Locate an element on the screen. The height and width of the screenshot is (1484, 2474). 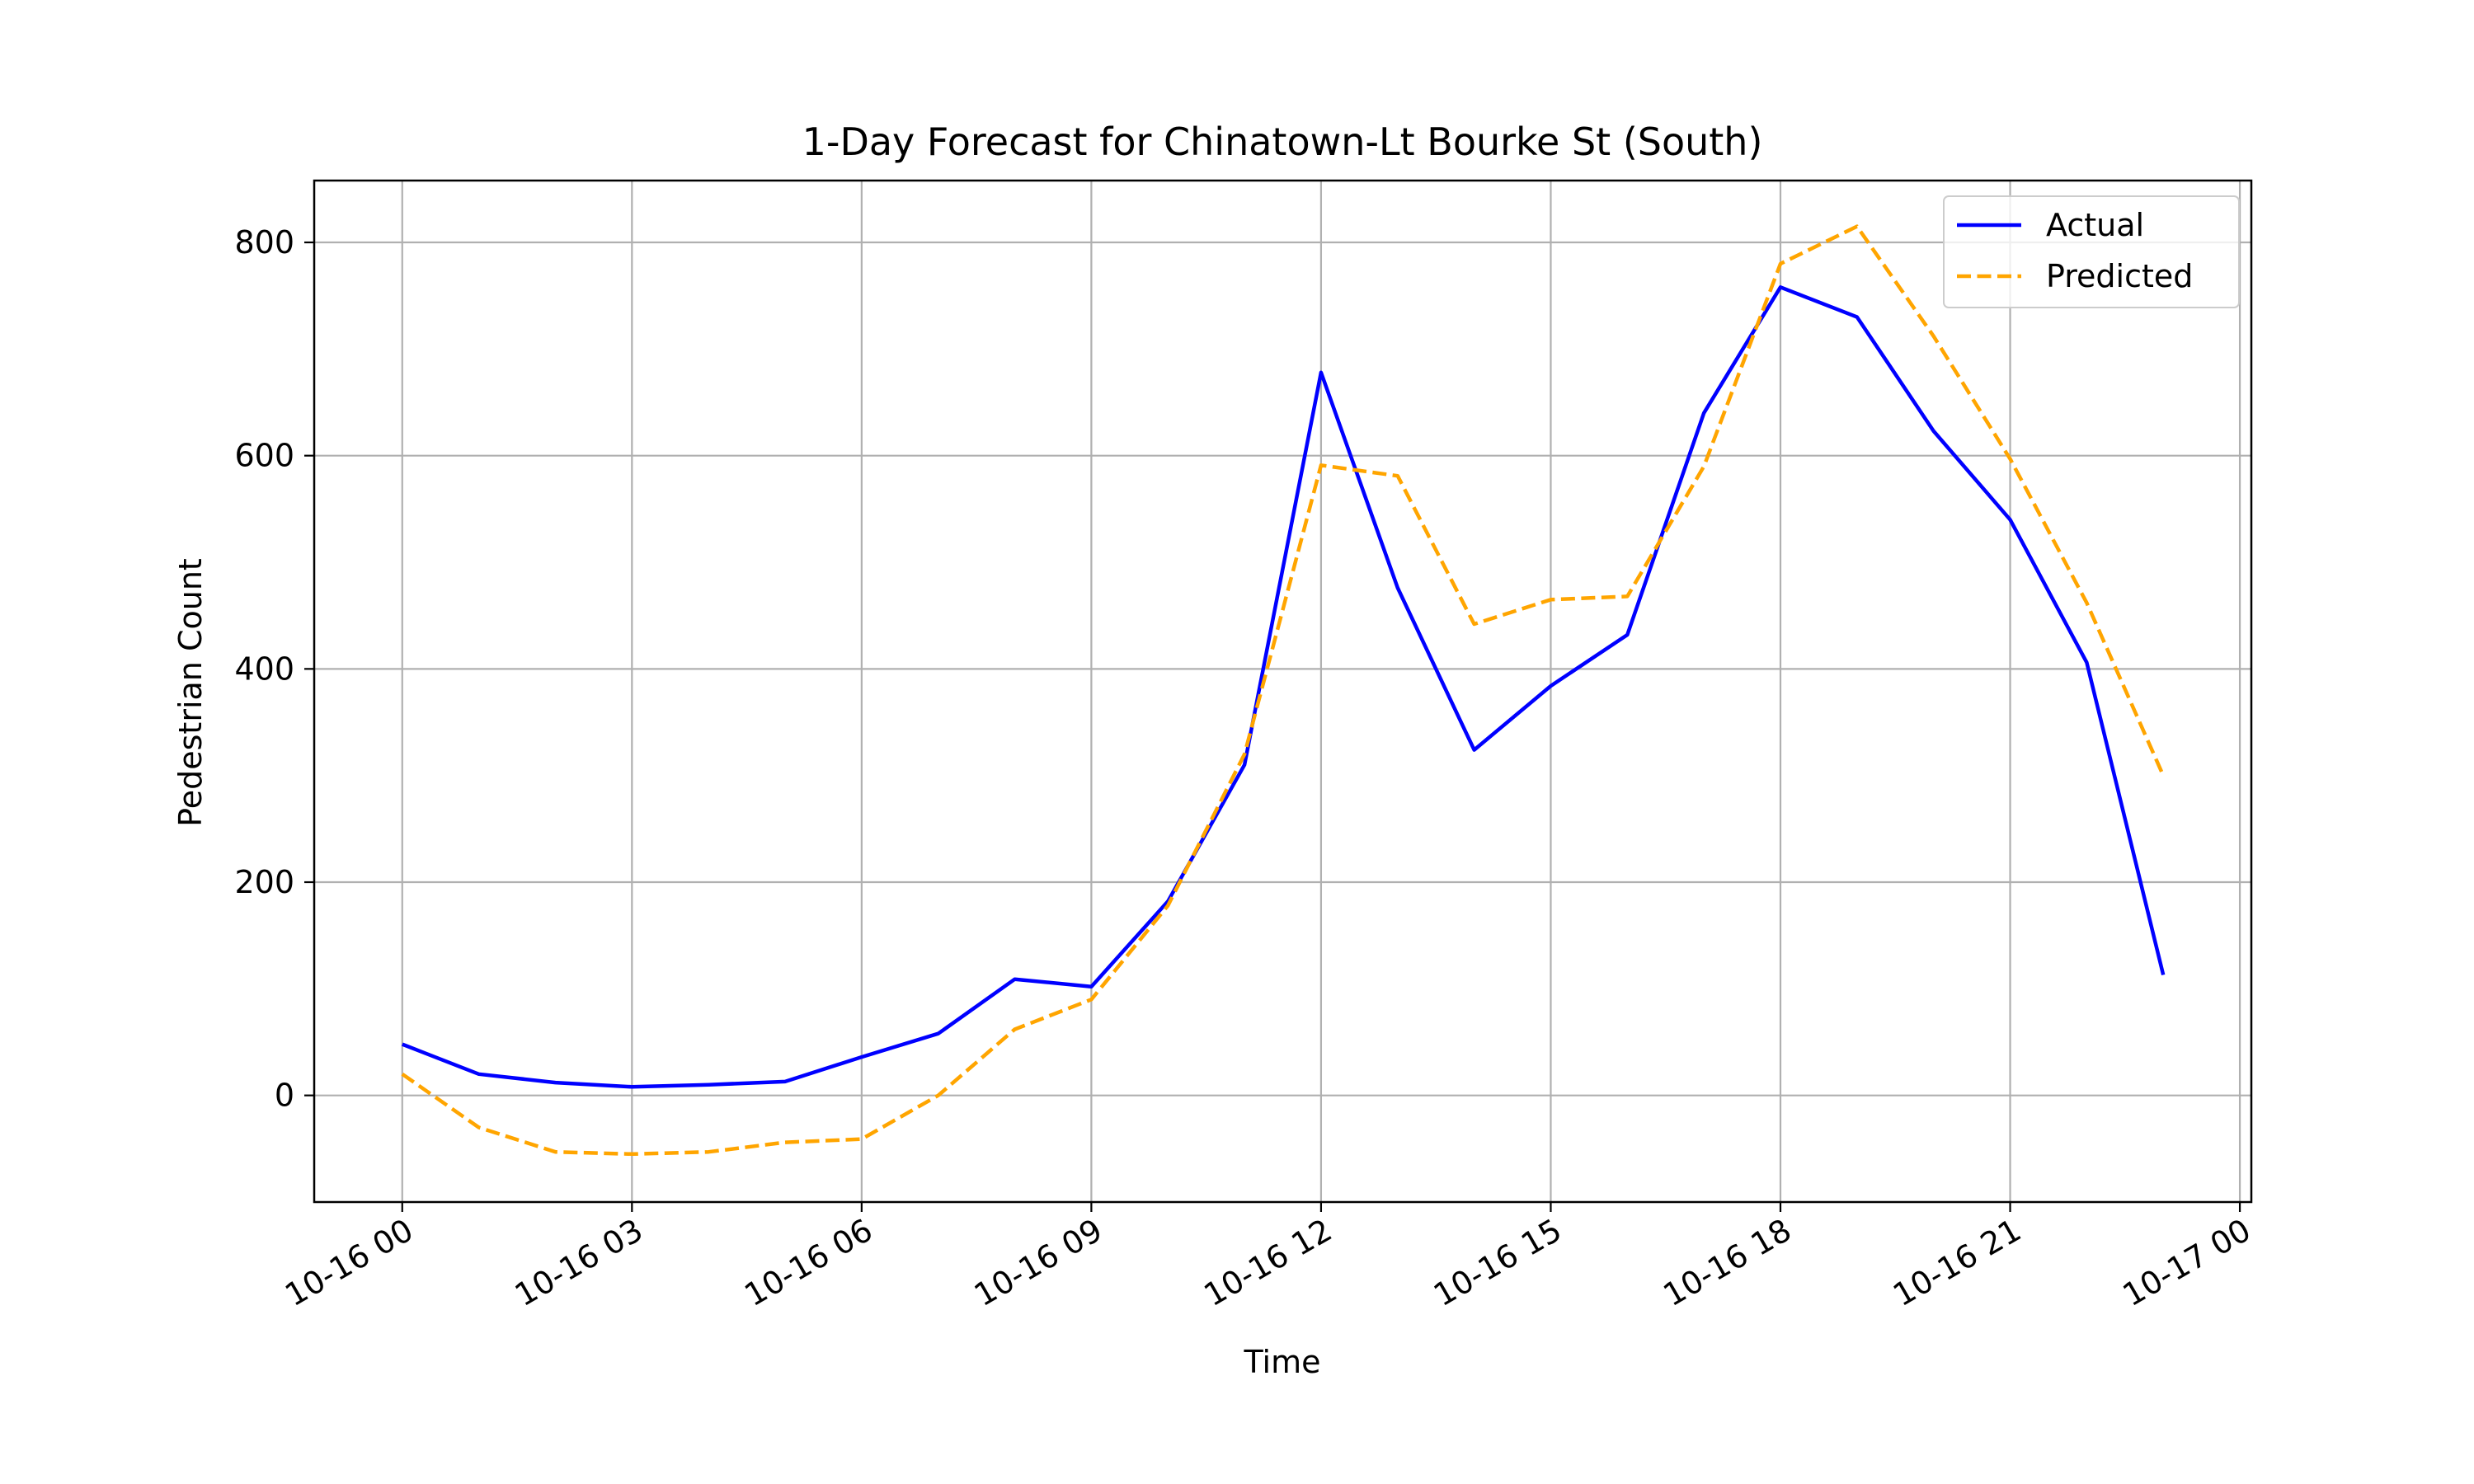
x-tick-label: 10-16 12 is located at coordinates (1267, 1263).